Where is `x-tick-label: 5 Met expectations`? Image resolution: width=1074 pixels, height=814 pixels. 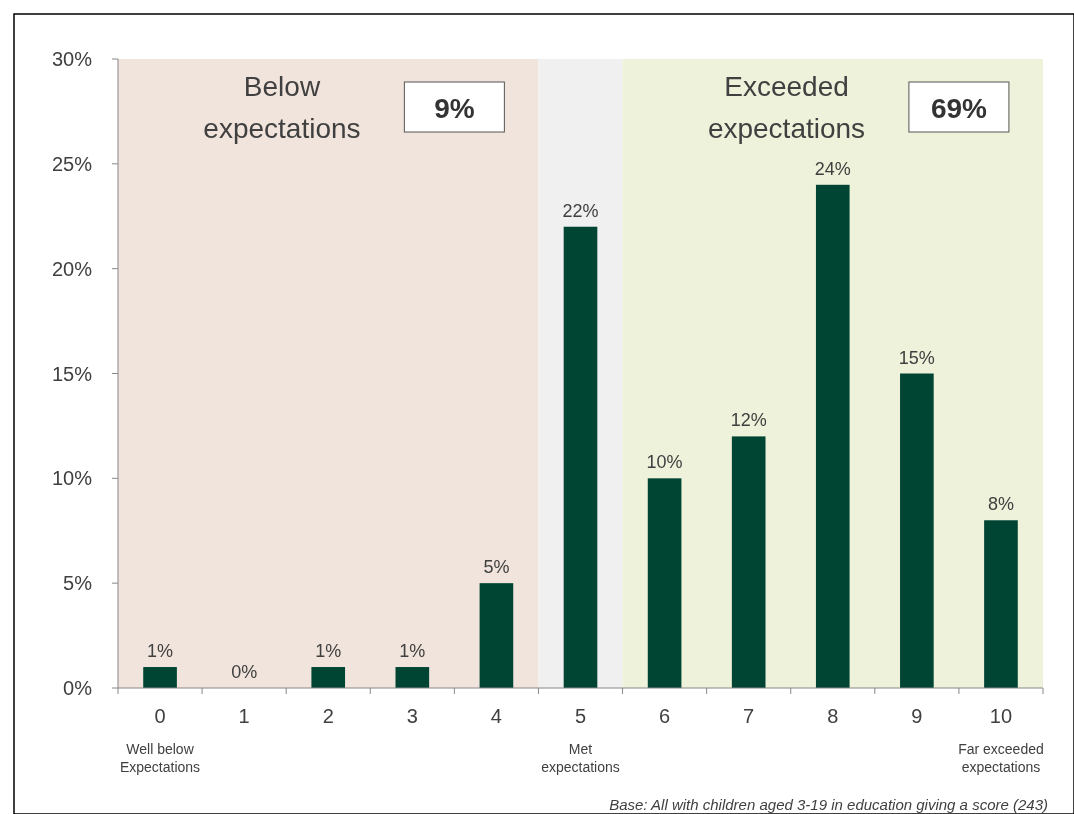 x-tick-label: 5 Met expectations is located at coordinates (580, 740).